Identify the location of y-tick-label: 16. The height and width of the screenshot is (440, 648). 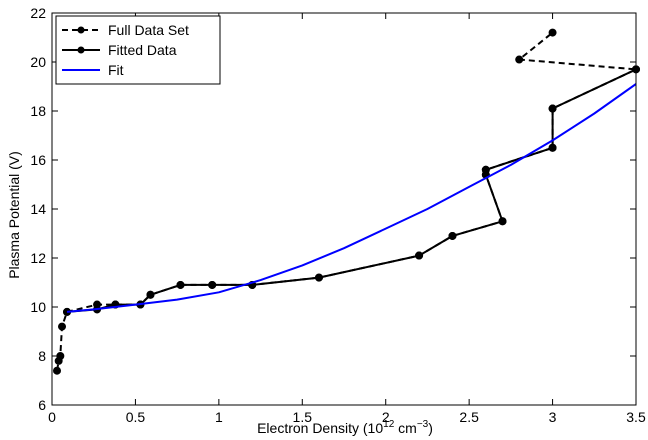
(38, 160).